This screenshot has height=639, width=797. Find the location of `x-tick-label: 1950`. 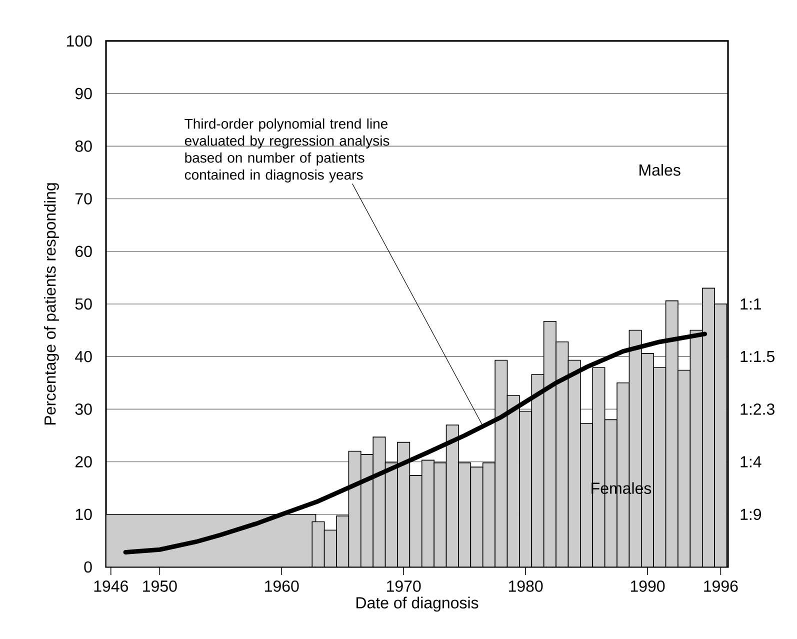

x-tick-label: 1950 is located at coordinates (160, 586).